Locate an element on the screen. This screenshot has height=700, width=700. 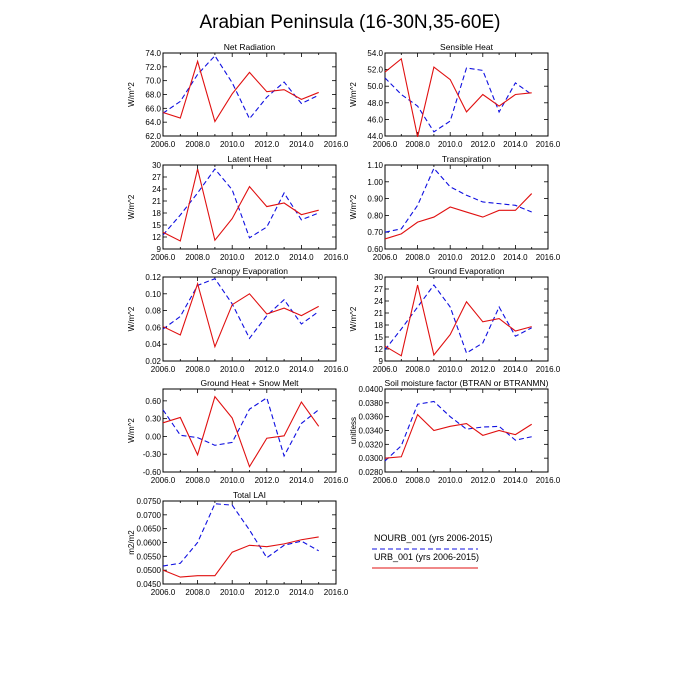
y-tick-label: 24 is located at coordinates (378, 301).